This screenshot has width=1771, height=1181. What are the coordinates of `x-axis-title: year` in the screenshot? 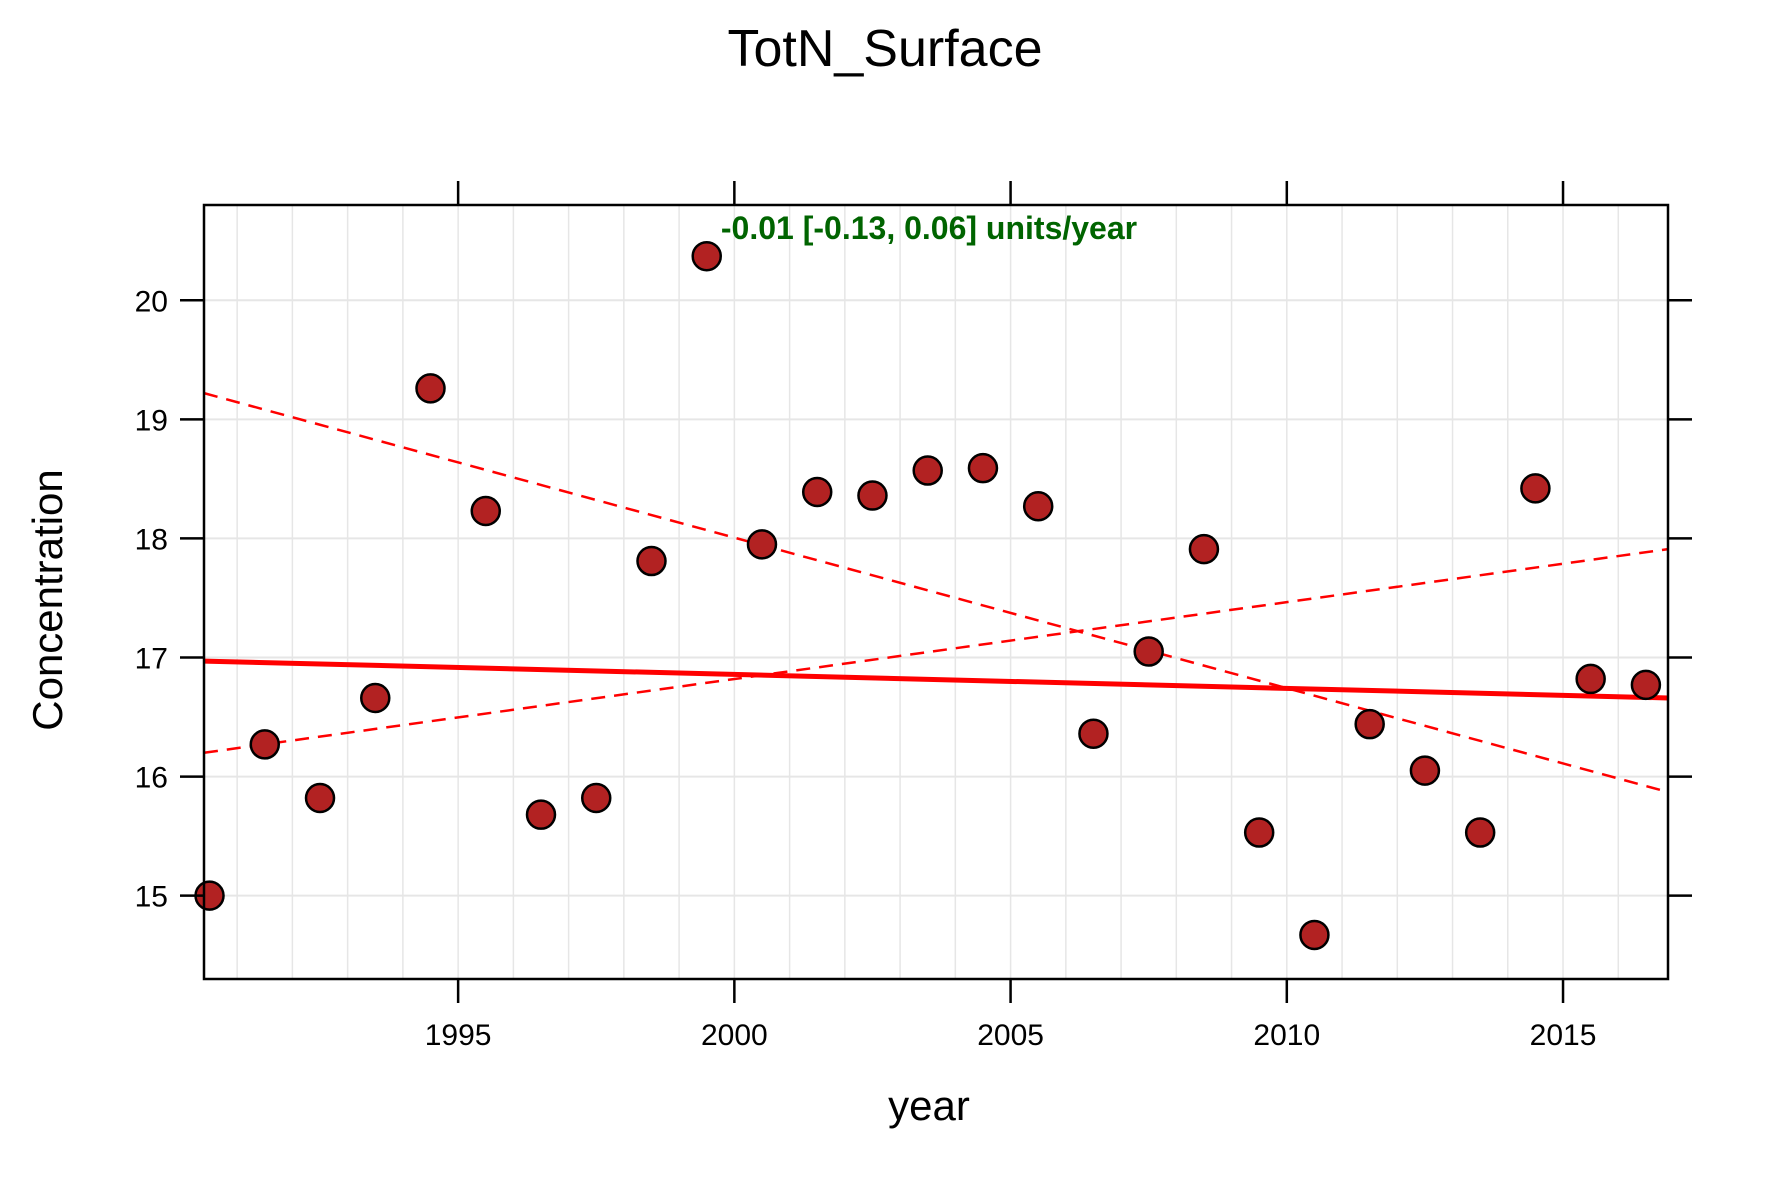 It's located at (929, 1105).